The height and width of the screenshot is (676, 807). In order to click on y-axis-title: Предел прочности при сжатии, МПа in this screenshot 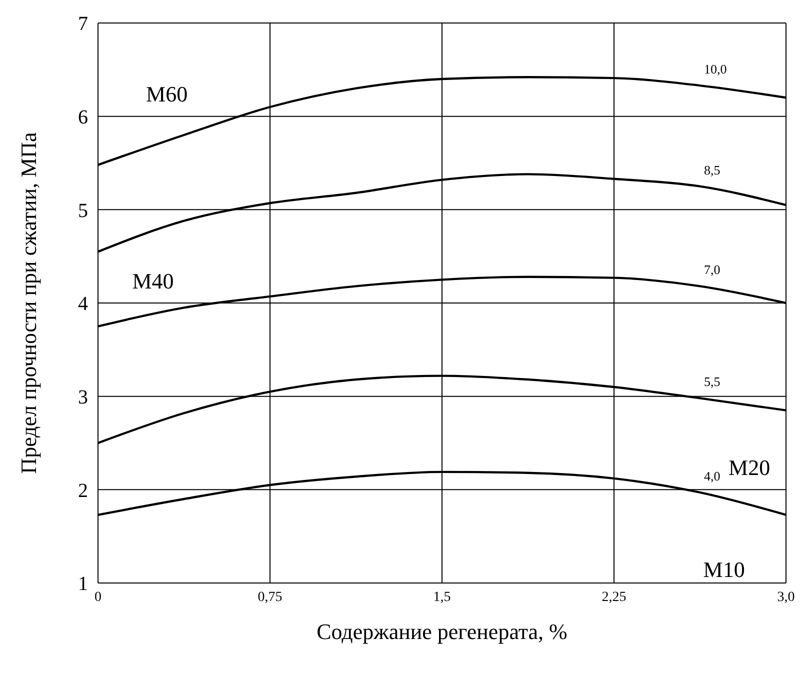, I will do `click(28, 303)`.